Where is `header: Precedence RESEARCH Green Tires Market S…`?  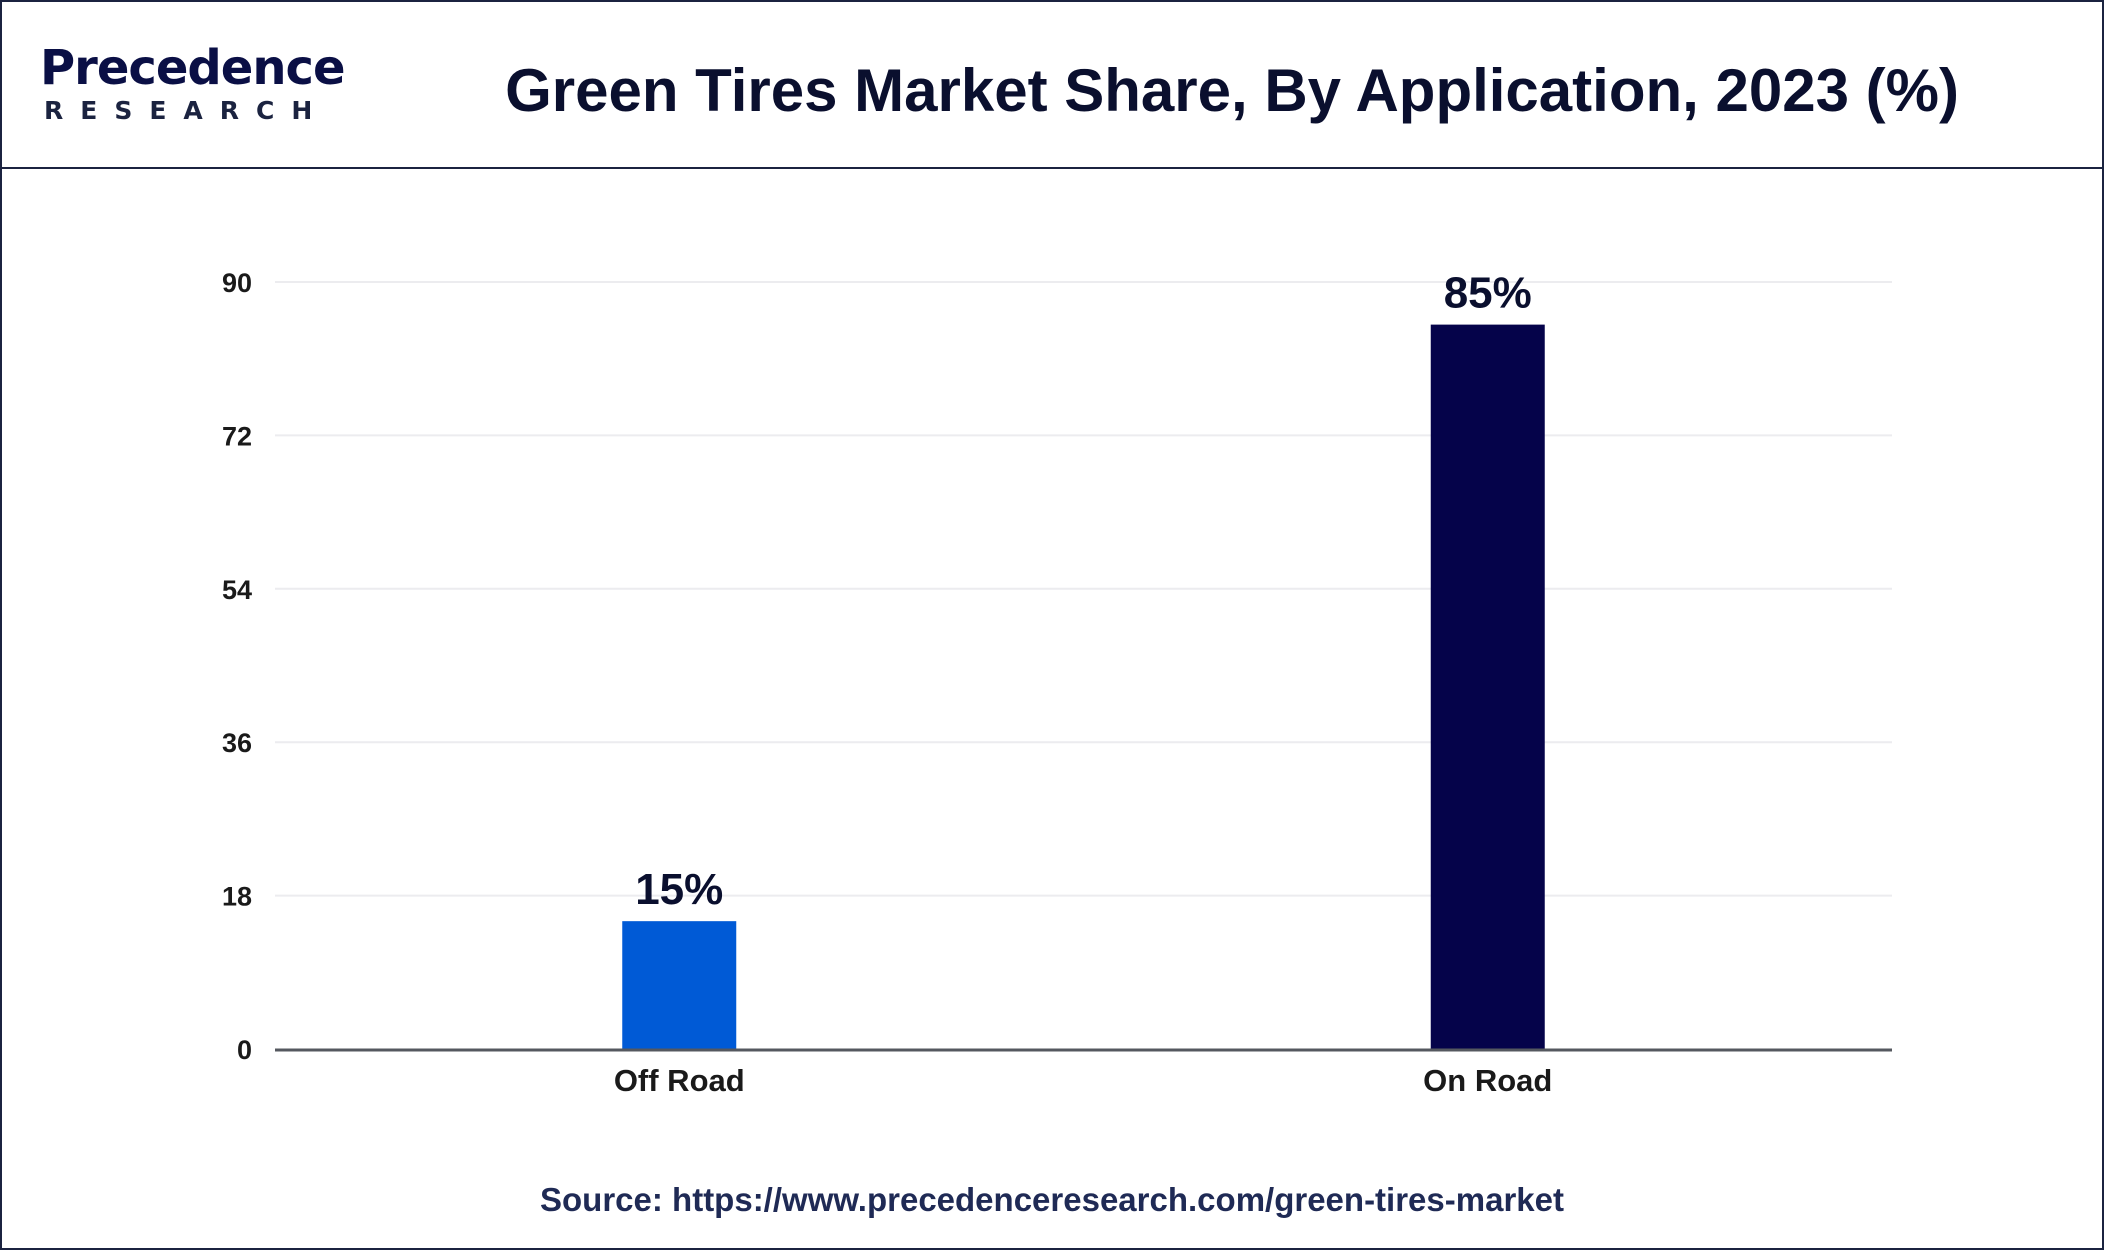
header: Precedence RESEARCH Green Tires Market S… is located at coordinates (1052, 85).